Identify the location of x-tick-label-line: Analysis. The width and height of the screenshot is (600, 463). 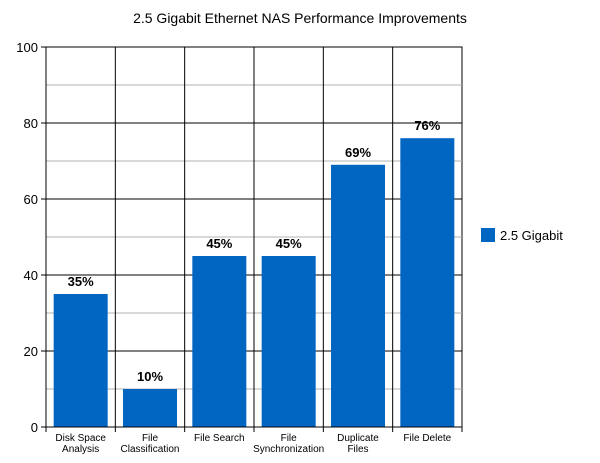
(80, 449).